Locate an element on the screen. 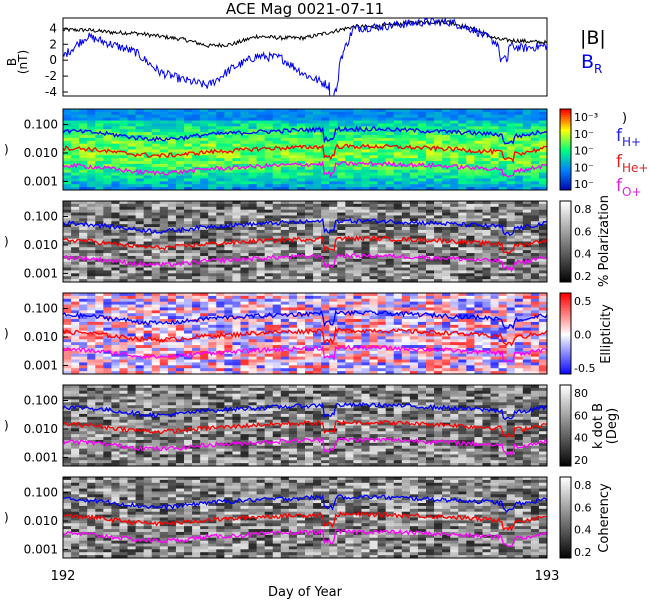  legend-br-main: B is located at coordinates (587, 62).